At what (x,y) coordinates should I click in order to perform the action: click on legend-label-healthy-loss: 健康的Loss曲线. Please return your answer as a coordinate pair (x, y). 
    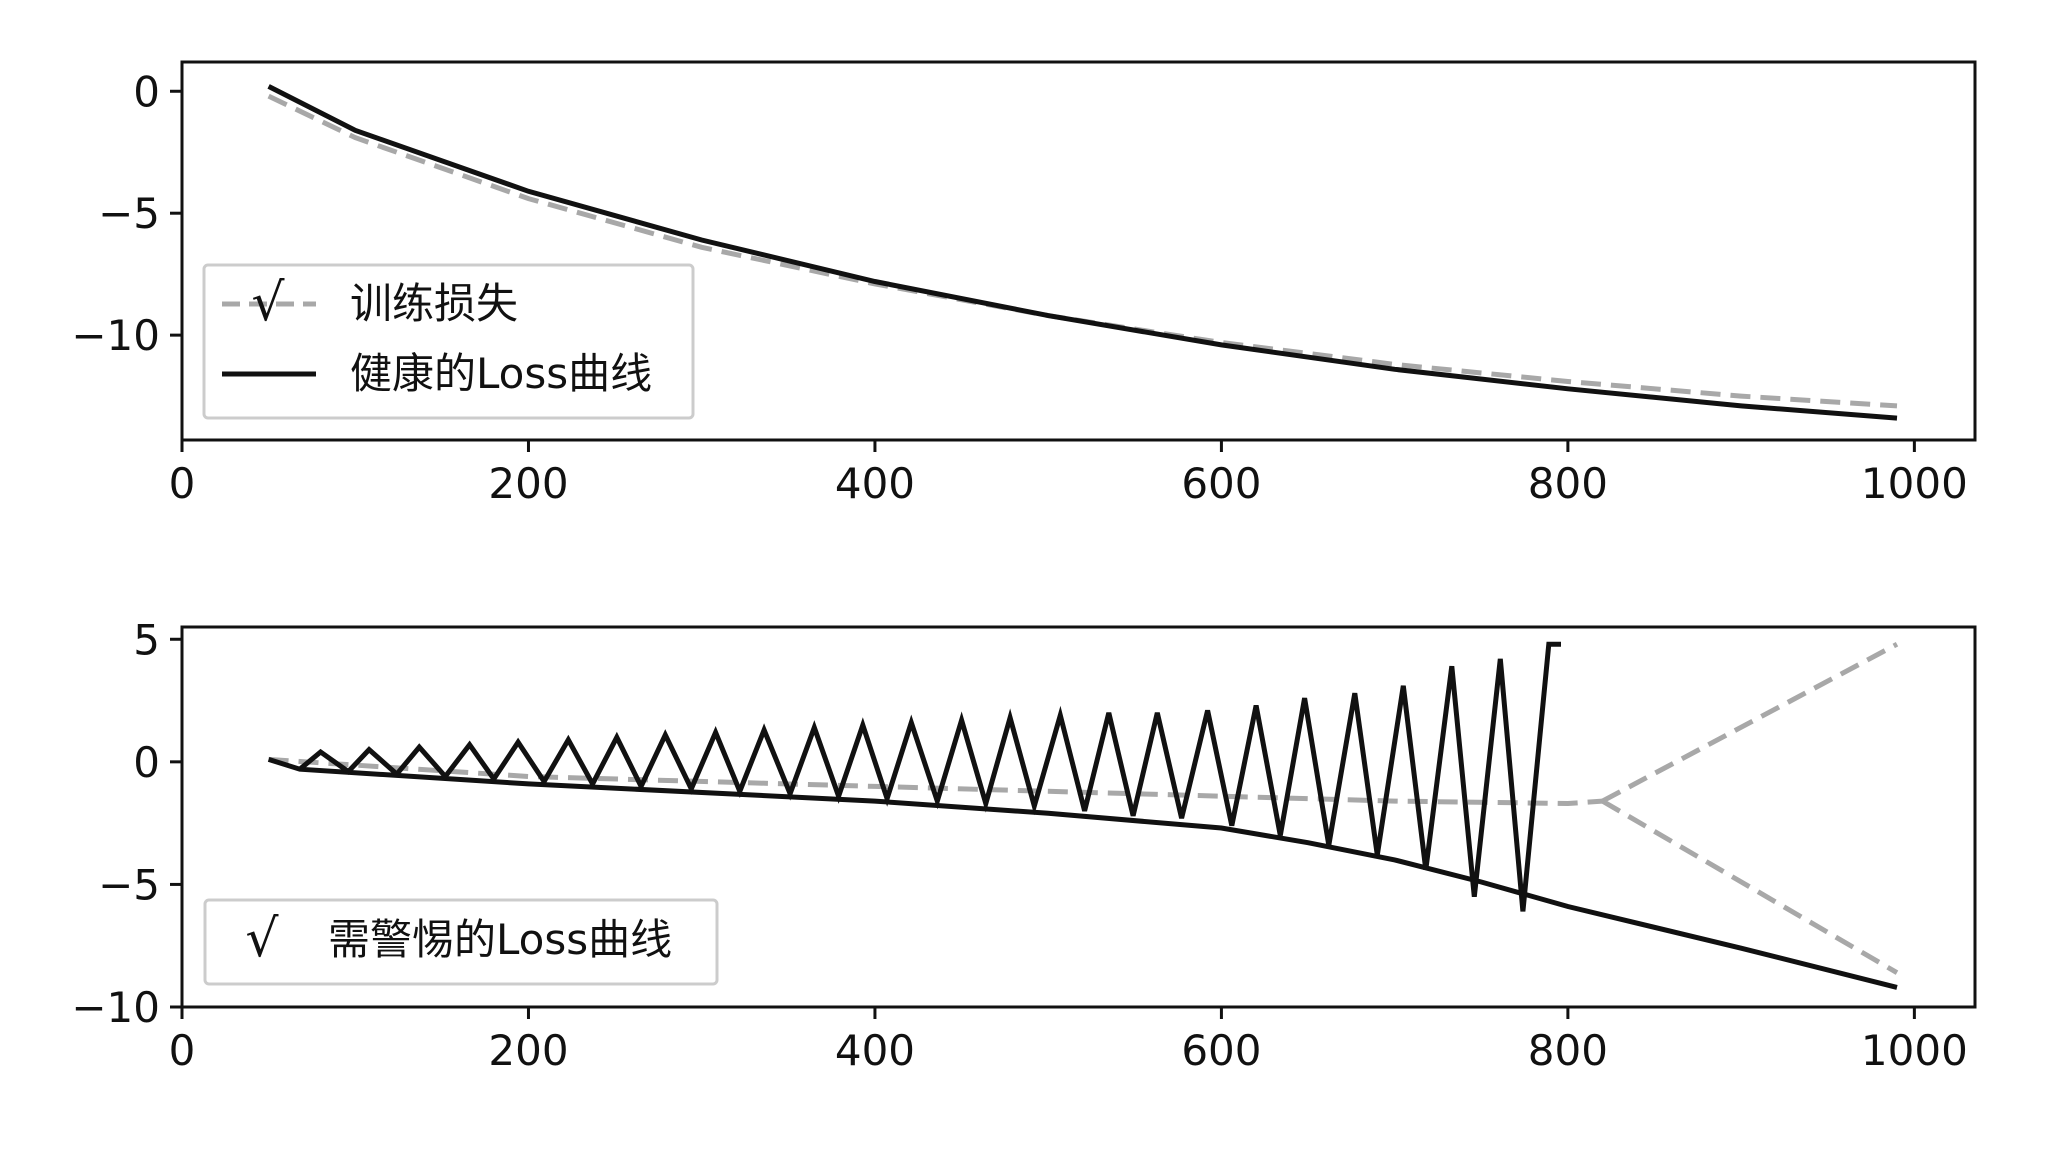
    Looking at the image, I should click on (501, 373).